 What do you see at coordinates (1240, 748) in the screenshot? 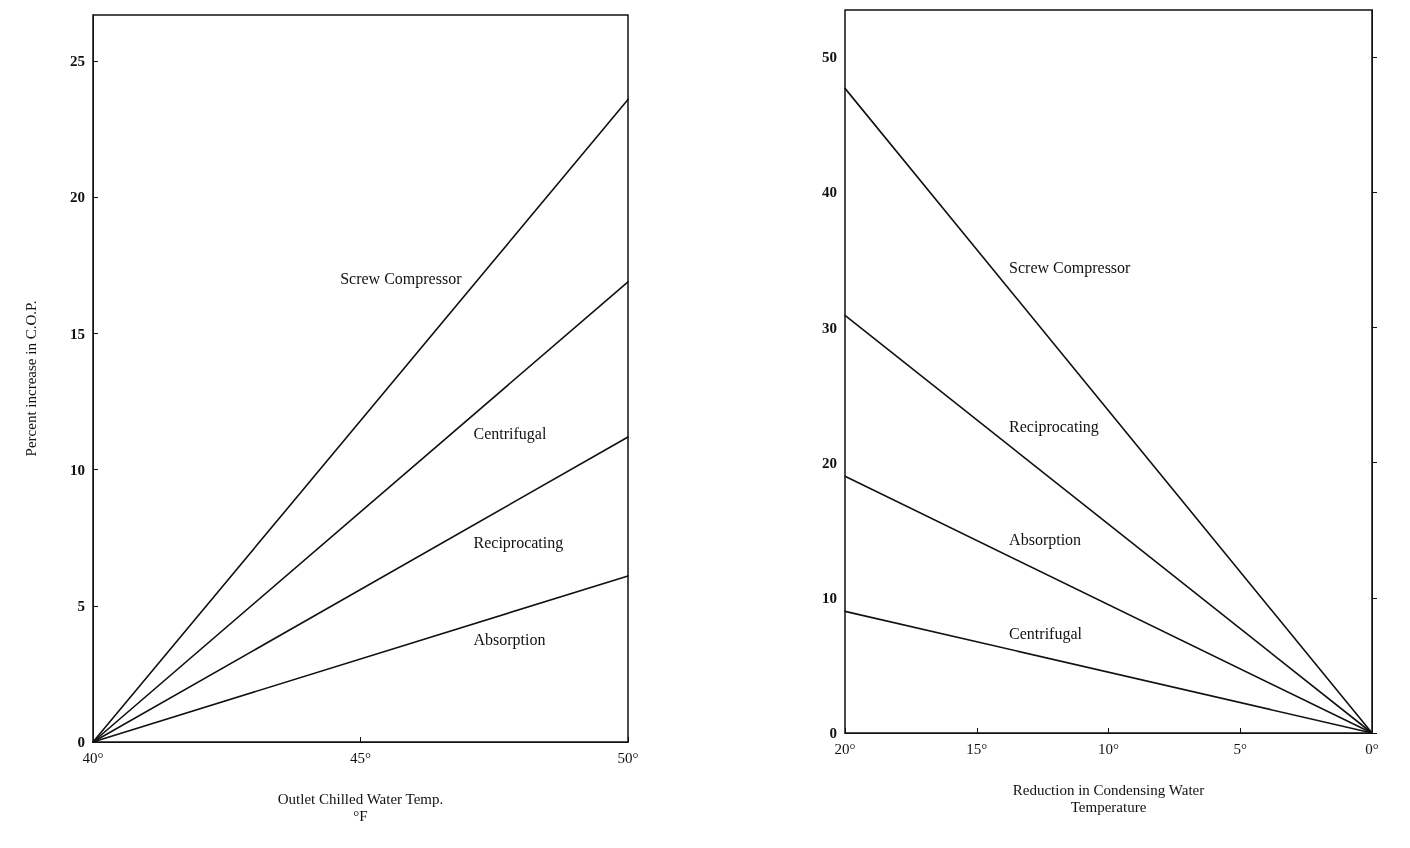
I see `x-tick-label: 5°` at bounding box center [1240, 748].